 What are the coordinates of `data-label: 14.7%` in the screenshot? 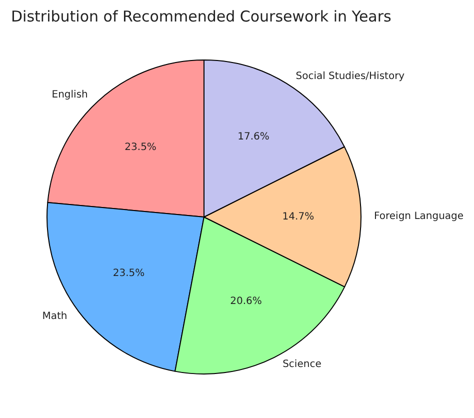 It's located at (298, 216).